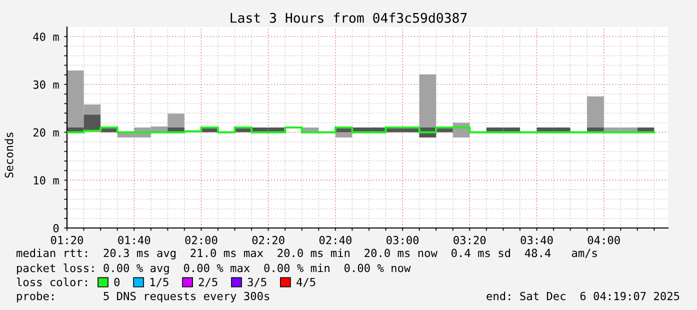 The image size is (697, 310). I want to click on text: median rtt: 20.3 ms avg 21.0 ms max 20.0 ms min 20.0 ms now 0.4 ms sd 48.4 am/s, so click(306, 254).